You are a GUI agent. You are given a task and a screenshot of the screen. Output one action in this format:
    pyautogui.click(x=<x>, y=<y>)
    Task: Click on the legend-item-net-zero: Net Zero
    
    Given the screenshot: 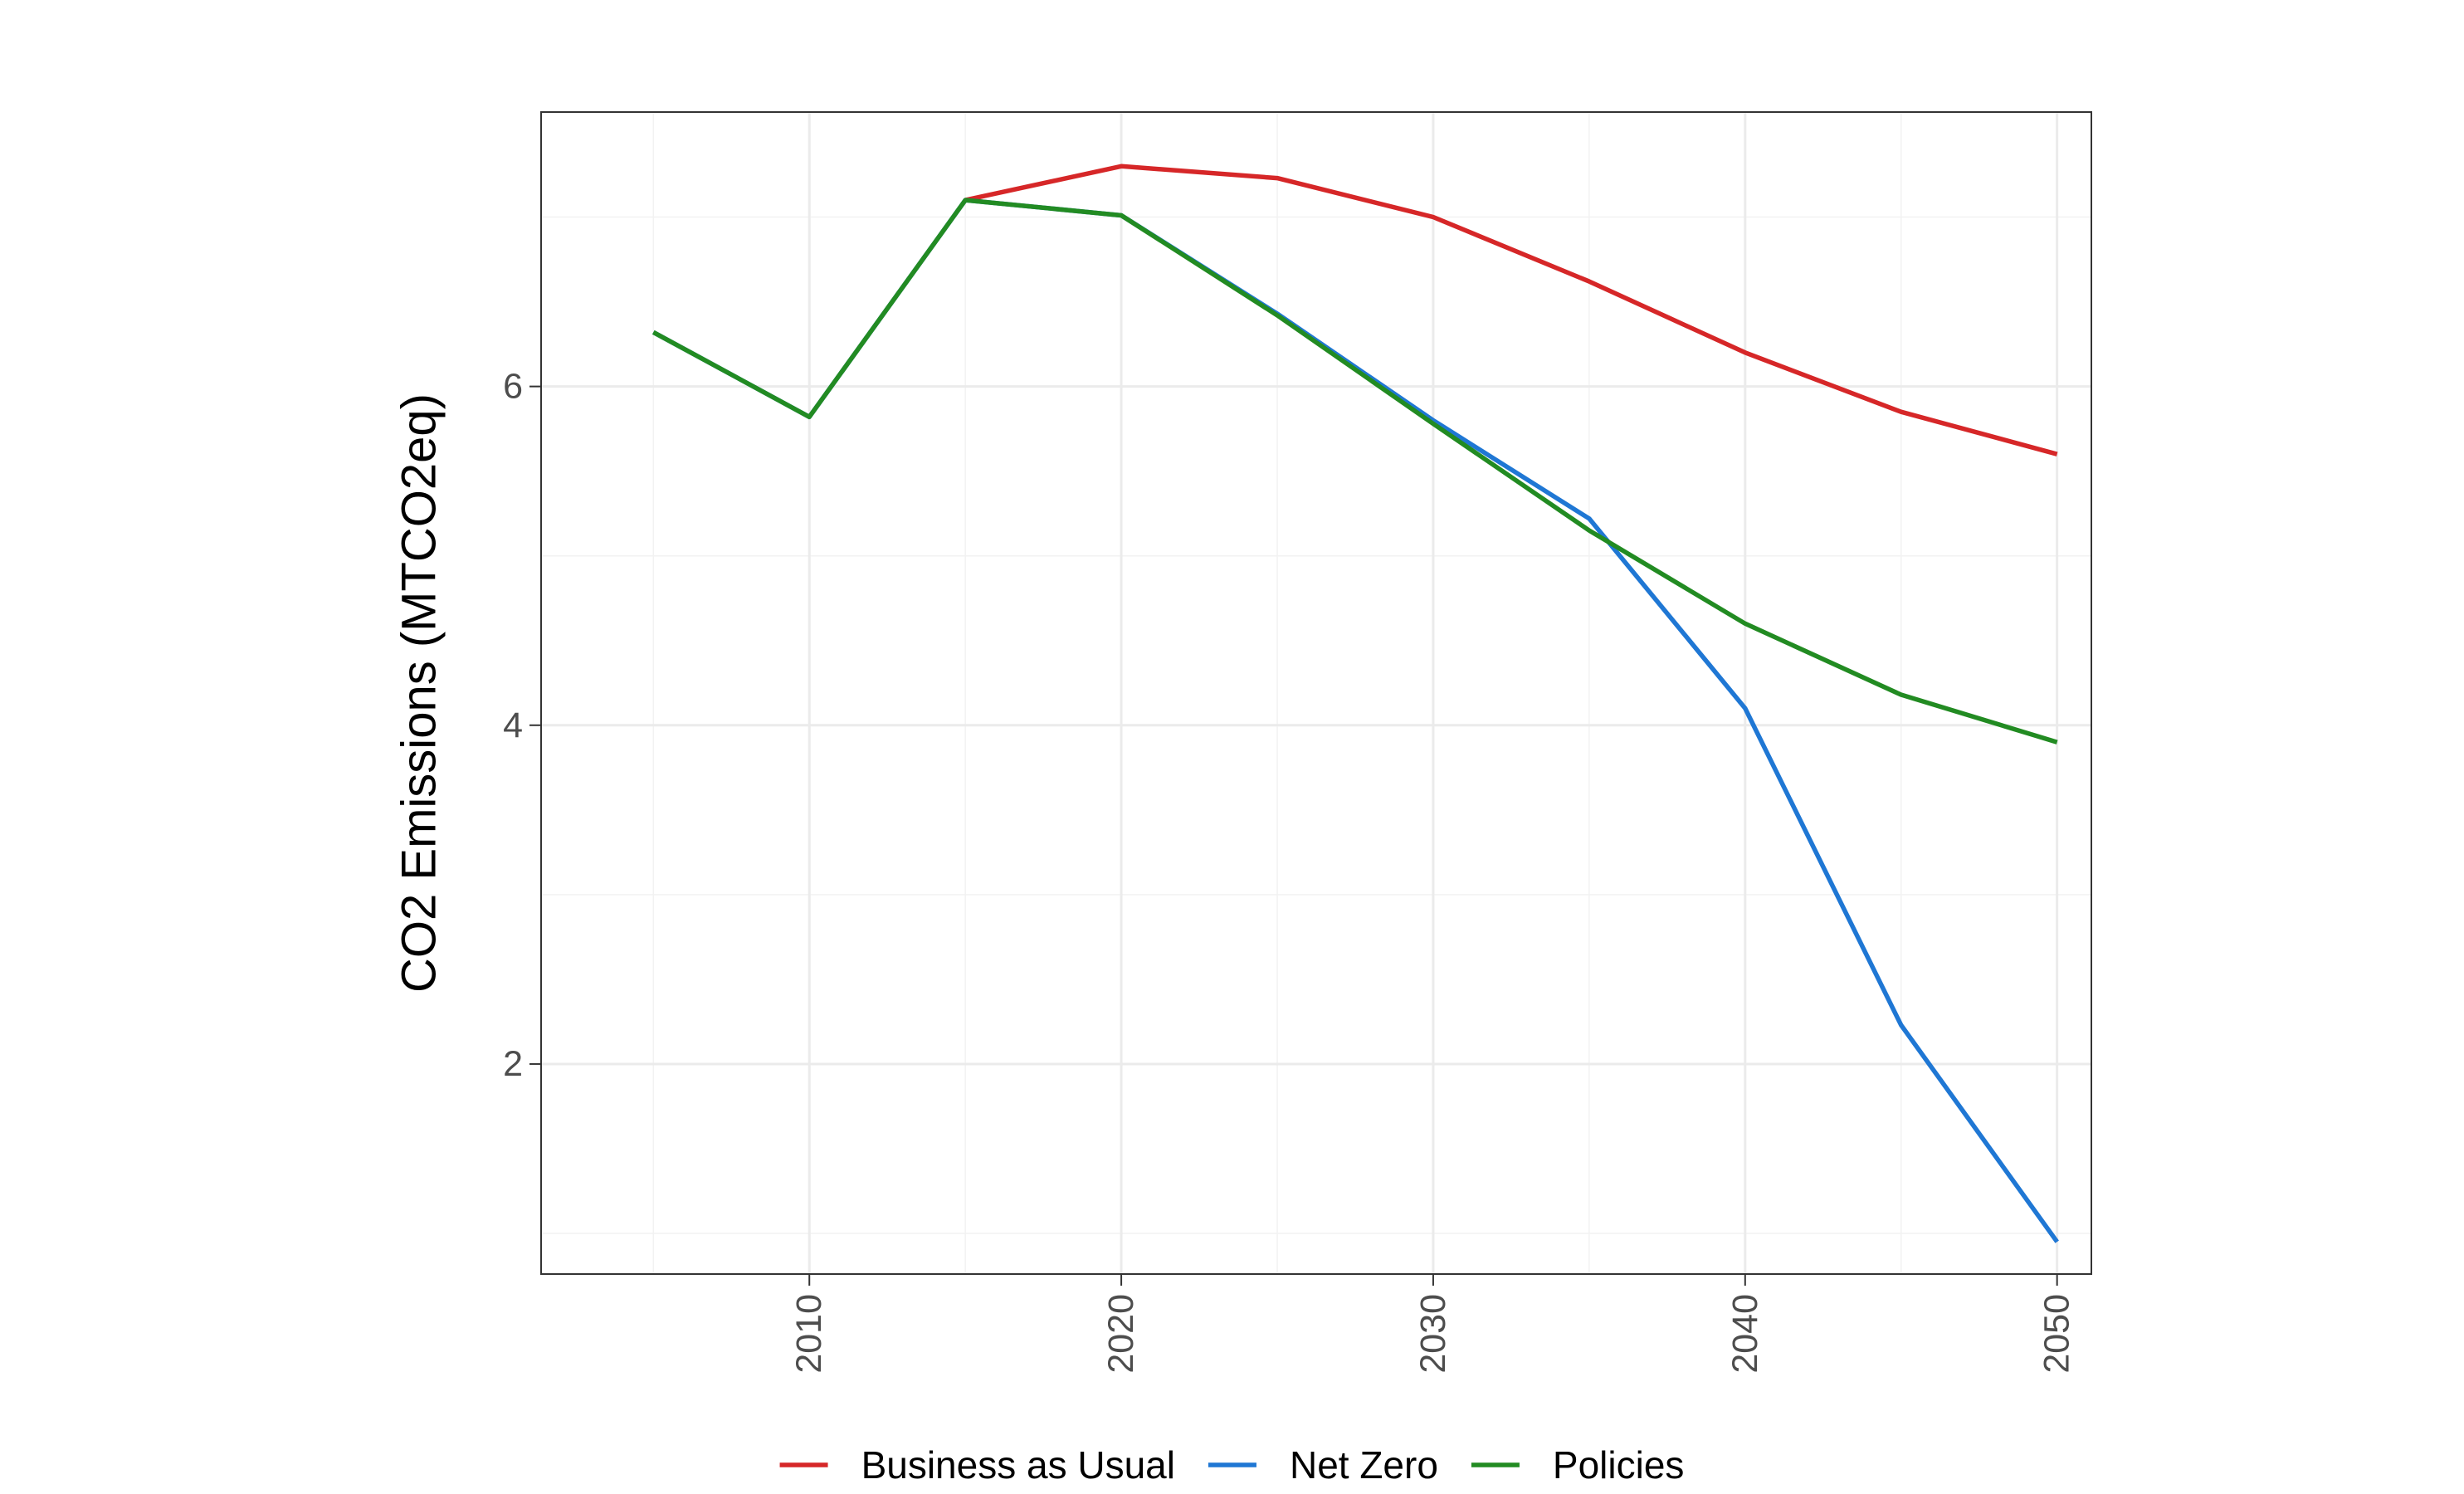 What is the action you would take?
    pyautogui.click(x=1323, y=1465)
    